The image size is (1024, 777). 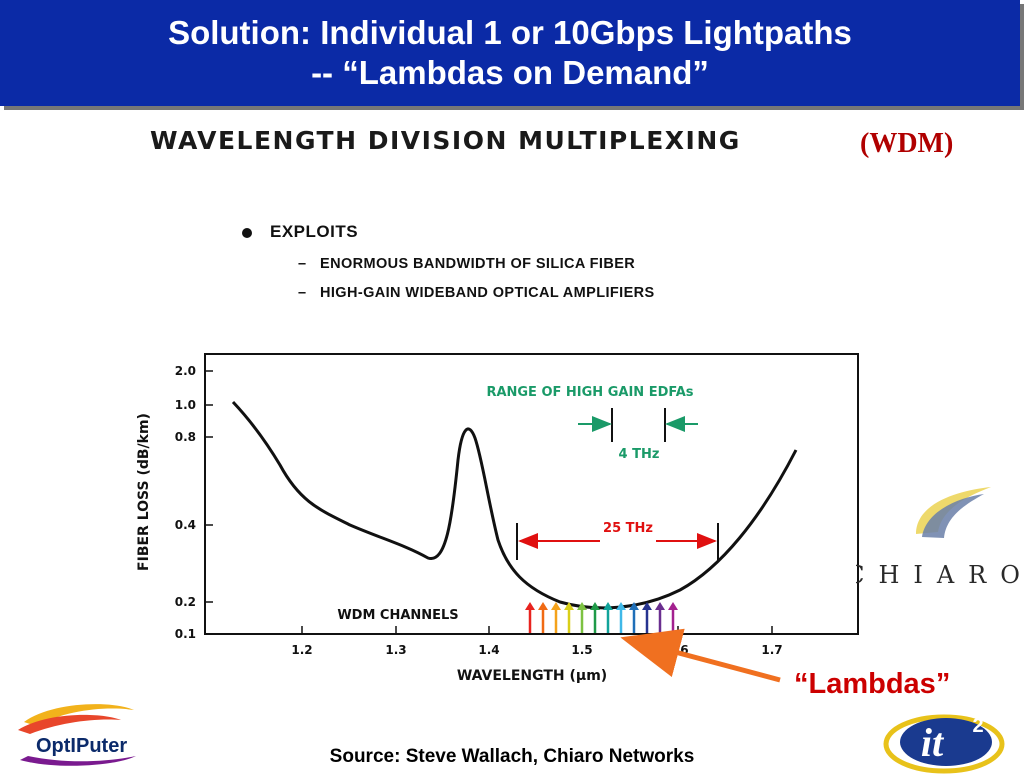 I want to click on y-tick-label: 1.0, so click(x=185, y=405).